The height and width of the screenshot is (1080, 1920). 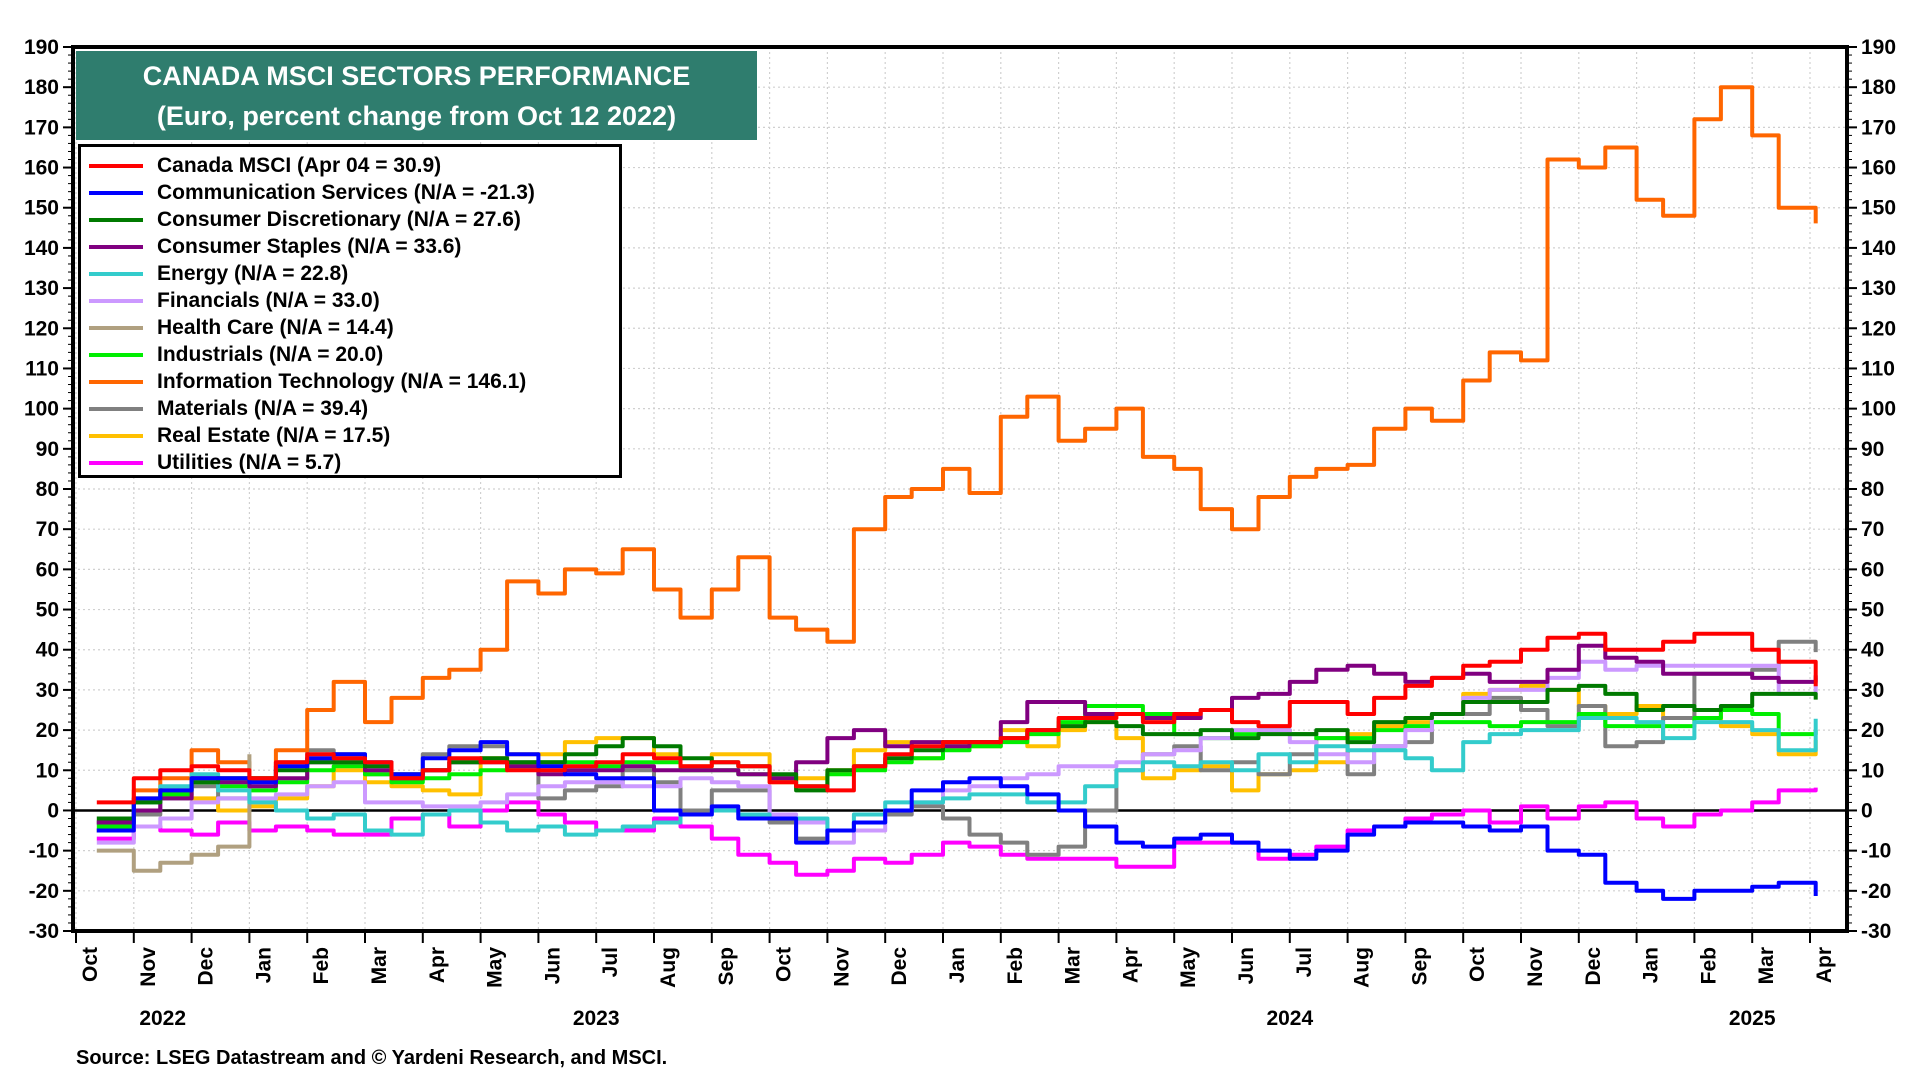 I want to click on legend-label: Health Care (N/A = 14.4), so click(x=275, y=327).